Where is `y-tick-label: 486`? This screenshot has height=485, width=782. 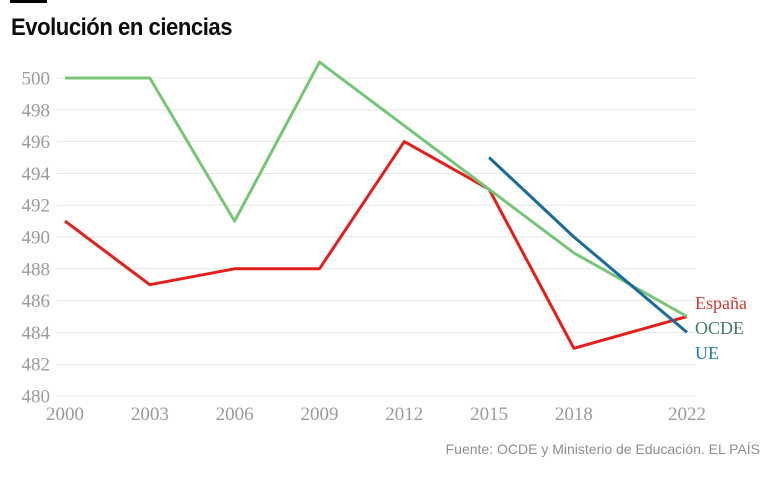
y-tick-label: 486 is located at coordinates (36, 301).